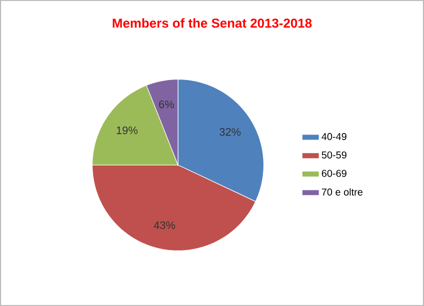 This screenshot has height=306, width=424. Describe the element at coordinates (165, 225) in the screenshot. I see `data-label: 43%` at that location.